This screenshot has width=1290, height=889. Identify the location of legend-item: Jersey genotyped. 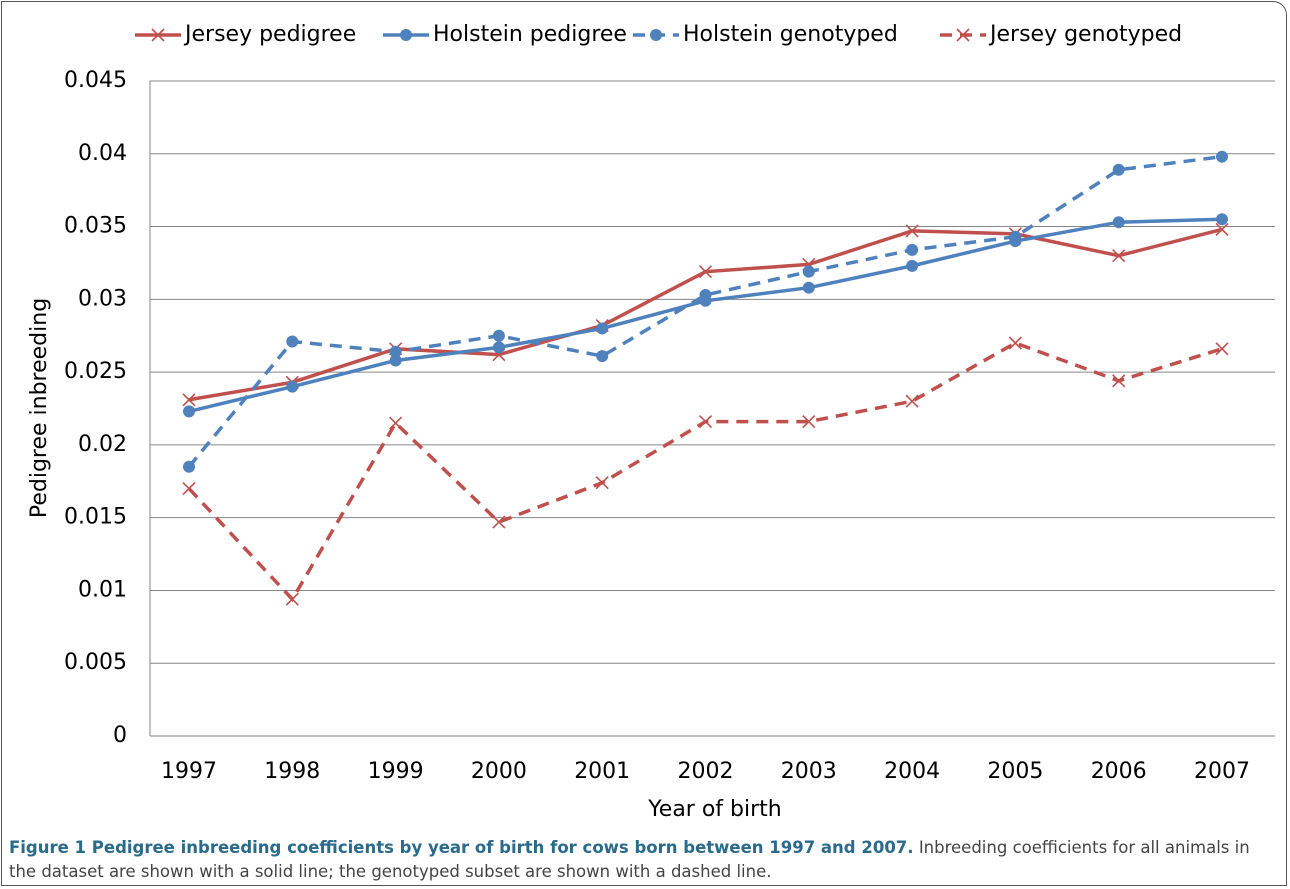
(1061, 34).